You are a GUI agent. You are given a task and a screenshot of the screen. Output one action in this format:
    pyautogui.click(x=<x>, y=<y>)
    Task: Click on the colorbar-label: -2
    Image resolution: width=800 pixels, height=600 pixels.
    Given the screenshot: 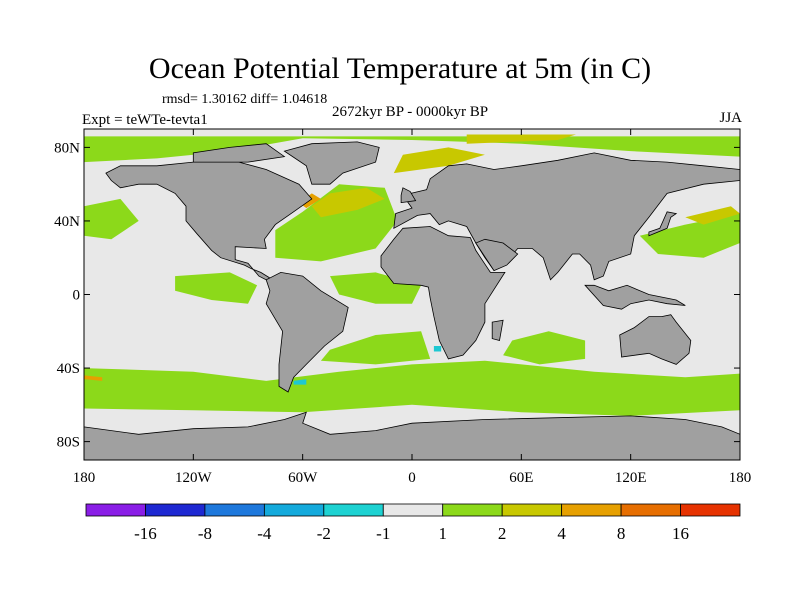 What is the action you would take?
    pyautogui.click(x=324, y=533)
    